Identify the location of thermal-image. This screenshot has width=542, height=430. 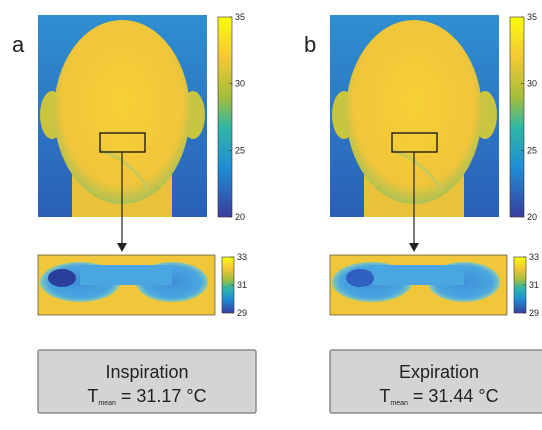
(122, 116).